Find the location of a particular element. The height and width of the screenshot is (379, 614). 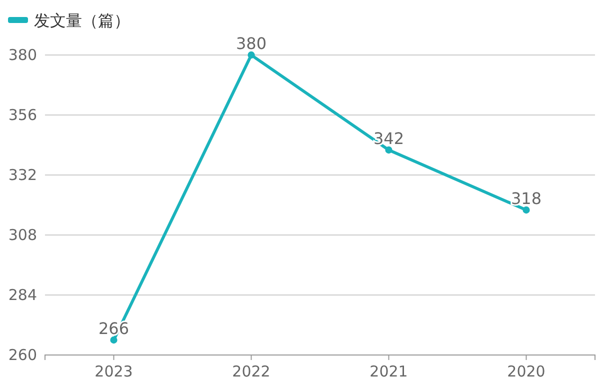

data-label: 318 is located at coordinates (526, 198).